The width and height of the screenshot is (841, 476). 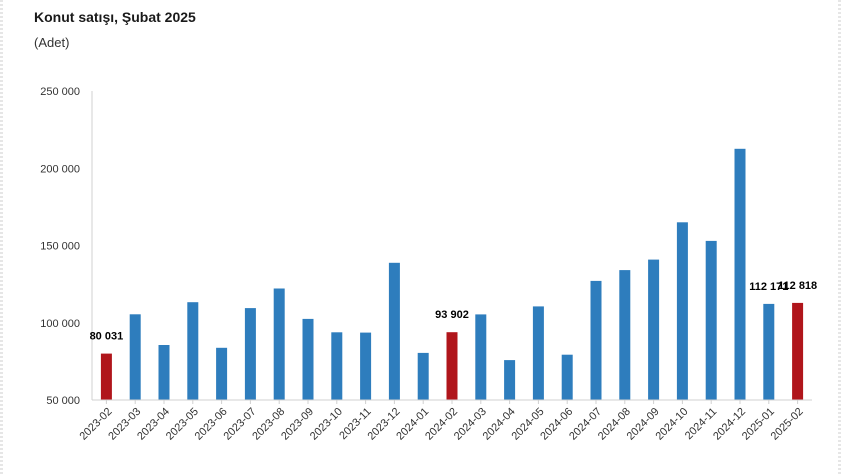 I want to click on y-tick-label: 200 000, so click(x=60, y=169).